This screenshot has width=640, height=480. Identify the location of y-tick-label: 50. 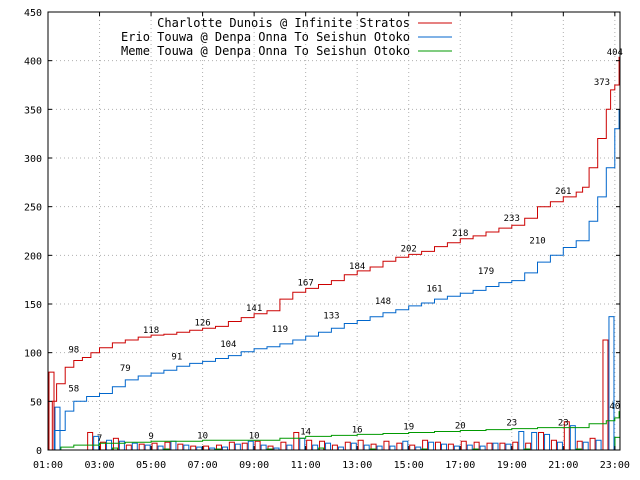
(36, 402).